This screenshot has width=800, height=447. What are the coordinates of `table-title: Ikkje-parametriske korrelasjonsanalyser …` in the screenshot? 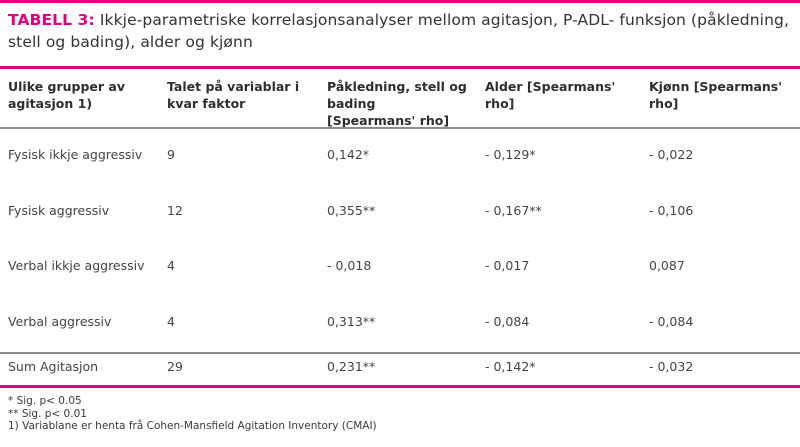 It's located at (398, 31).